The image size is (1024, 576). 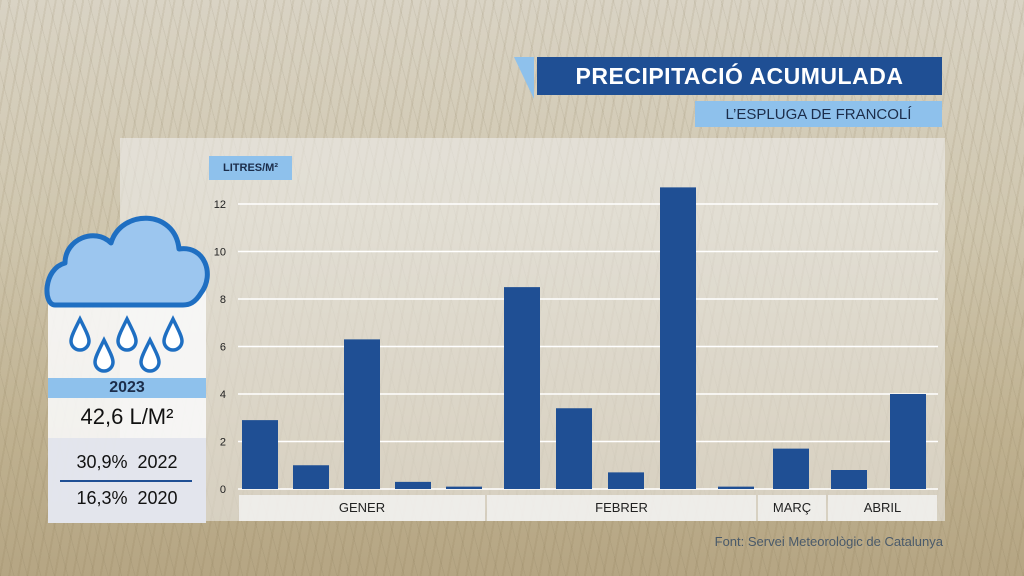 What do you see at coordinates (126, 481) in the screenshot?
I see `comparison-divider` at bounding box center [126, 481].